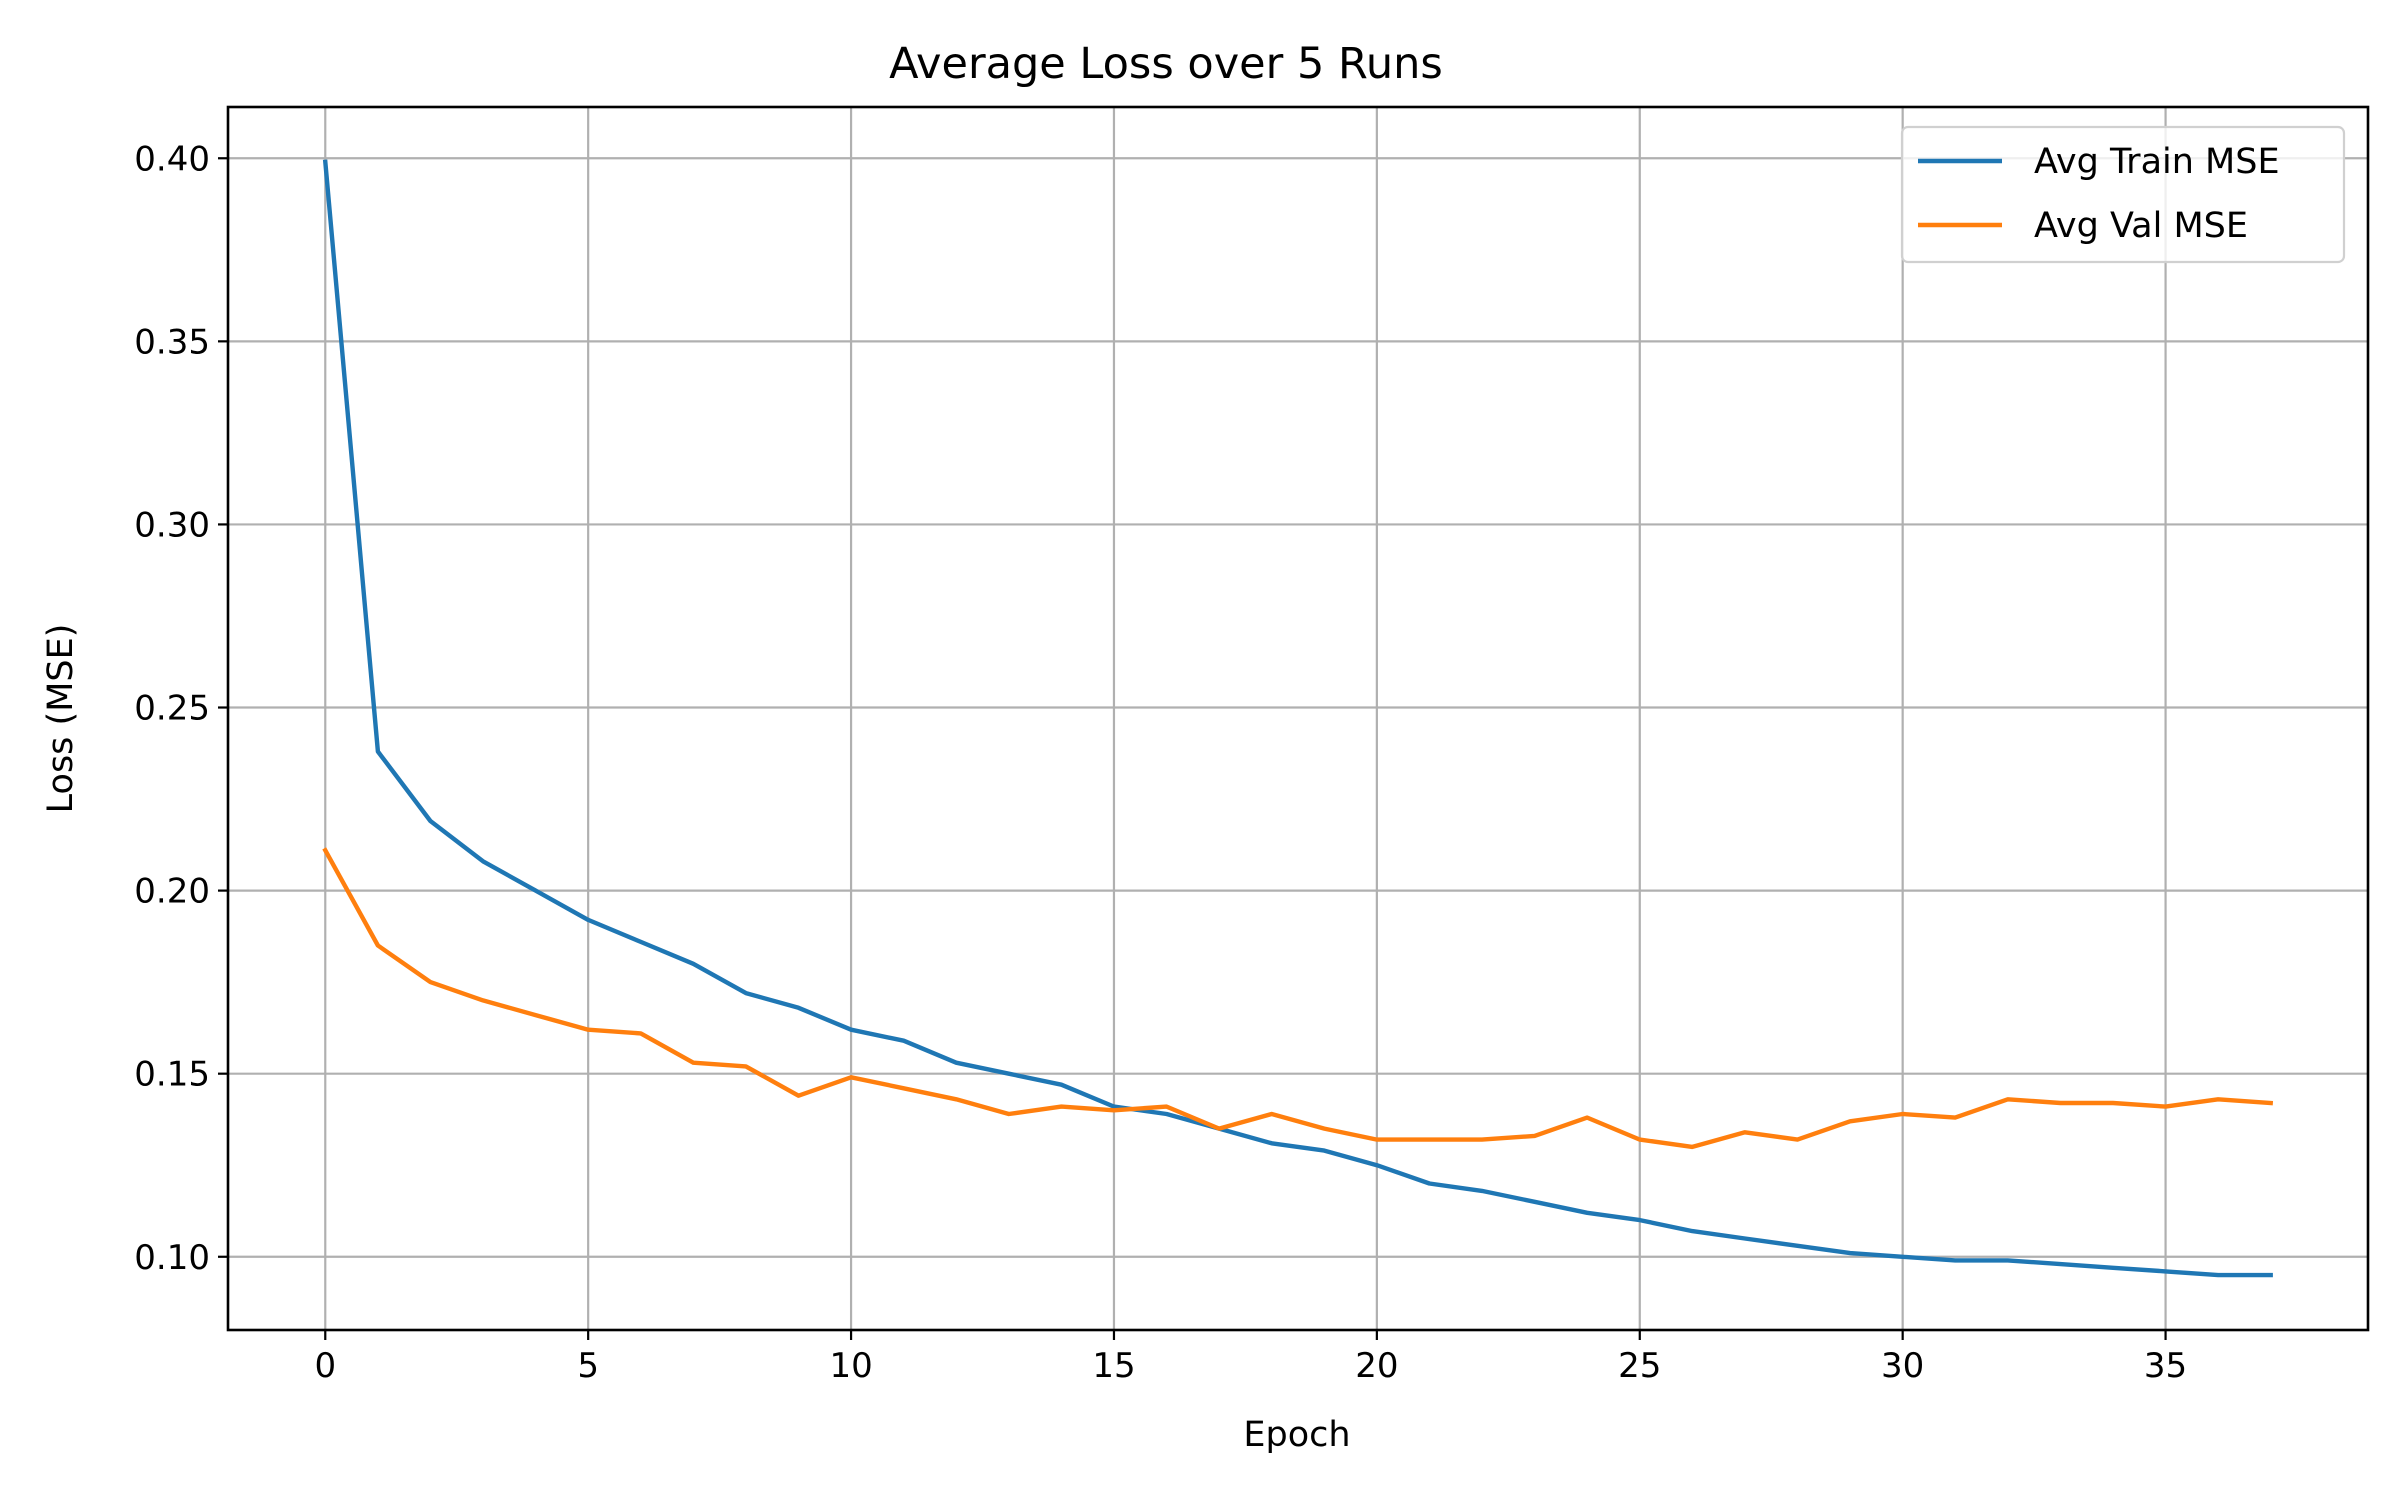 This screenshot has width=2400, height=1500. Describe the element at coordinates (1639, 1366) in the screenshot. I see `x-tick-label: 25` at that location.